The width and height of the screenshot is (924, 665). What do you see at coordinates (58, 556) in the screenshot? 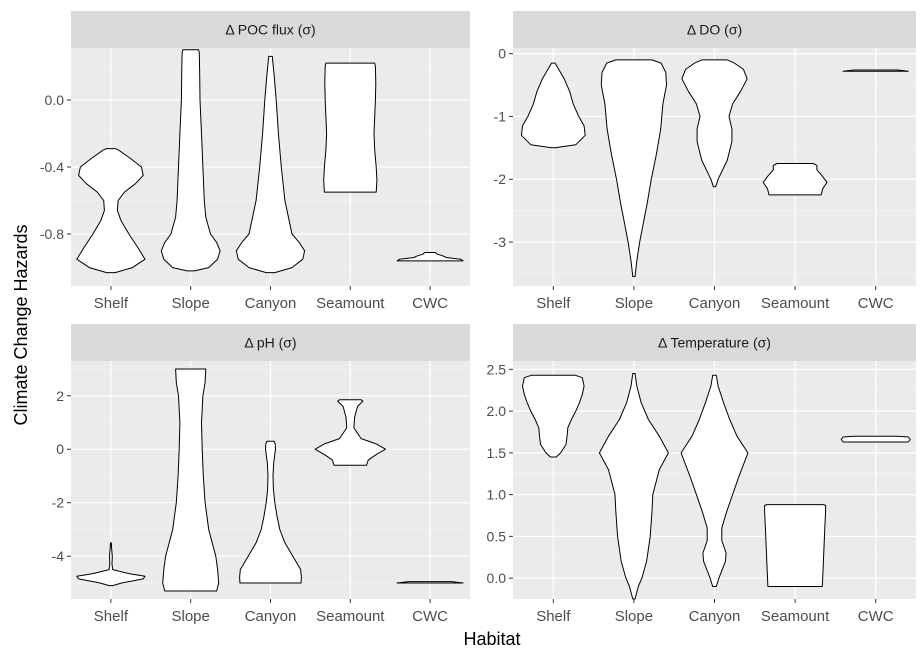
I see `y-tick-label: -4` at bounding box center [58, 556].